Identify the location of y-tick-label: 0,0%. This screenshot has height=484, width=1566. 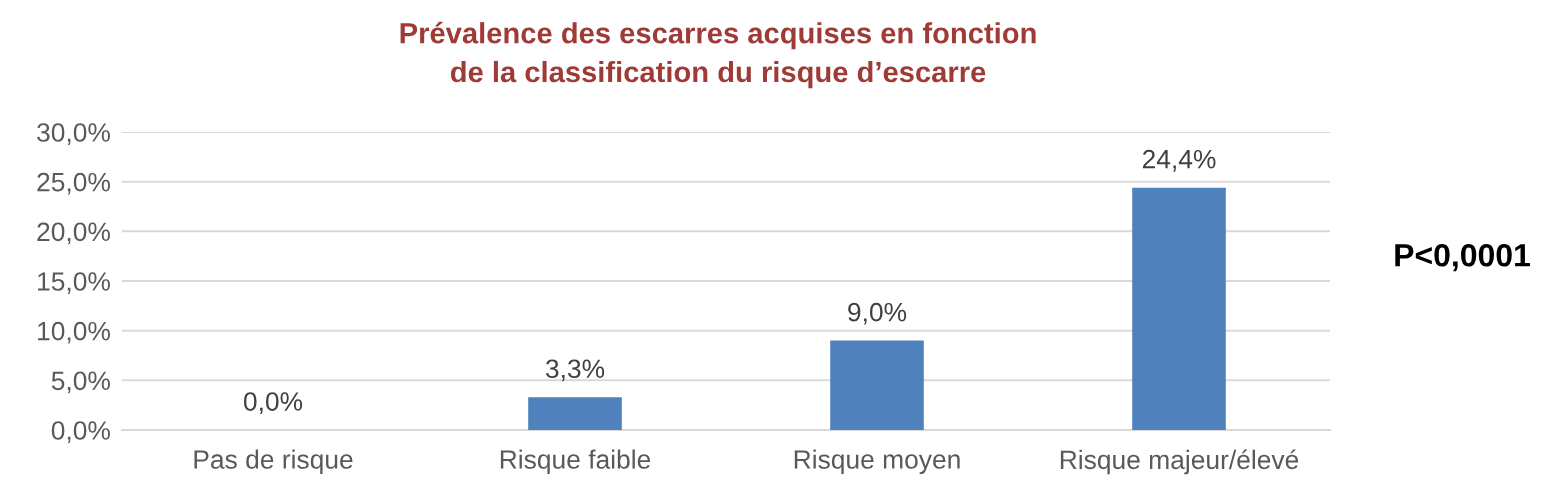
(80, 432).